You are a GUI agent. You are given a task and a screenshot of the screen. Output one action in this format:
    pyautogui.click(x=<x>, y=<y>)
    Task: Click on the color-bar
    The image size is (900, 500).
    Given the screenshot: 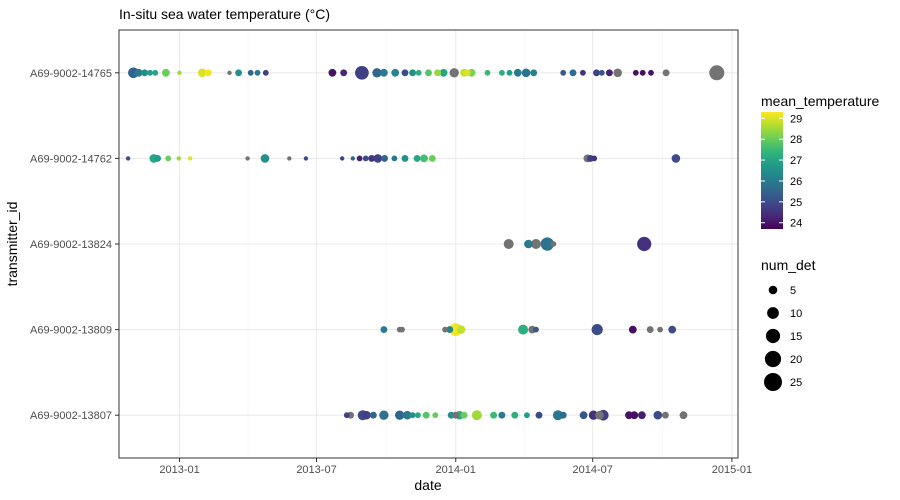 What is the action you would take?
    pyautogui.click(x=772, y=170)
    